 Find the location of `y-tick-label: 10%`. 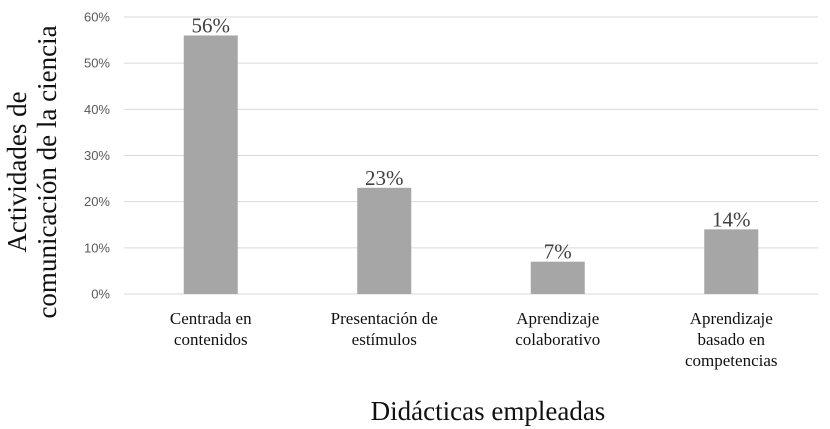

y-tick-label: 10% is located at coordinates (97, 247).